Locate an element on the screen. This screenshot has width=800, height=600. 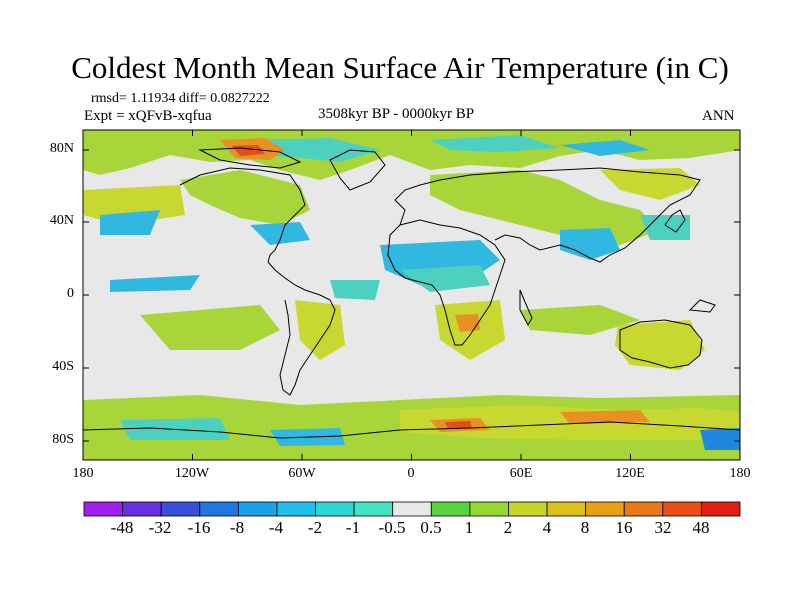
colorbar-label: 0.5 is located at coordinates (431, 527).